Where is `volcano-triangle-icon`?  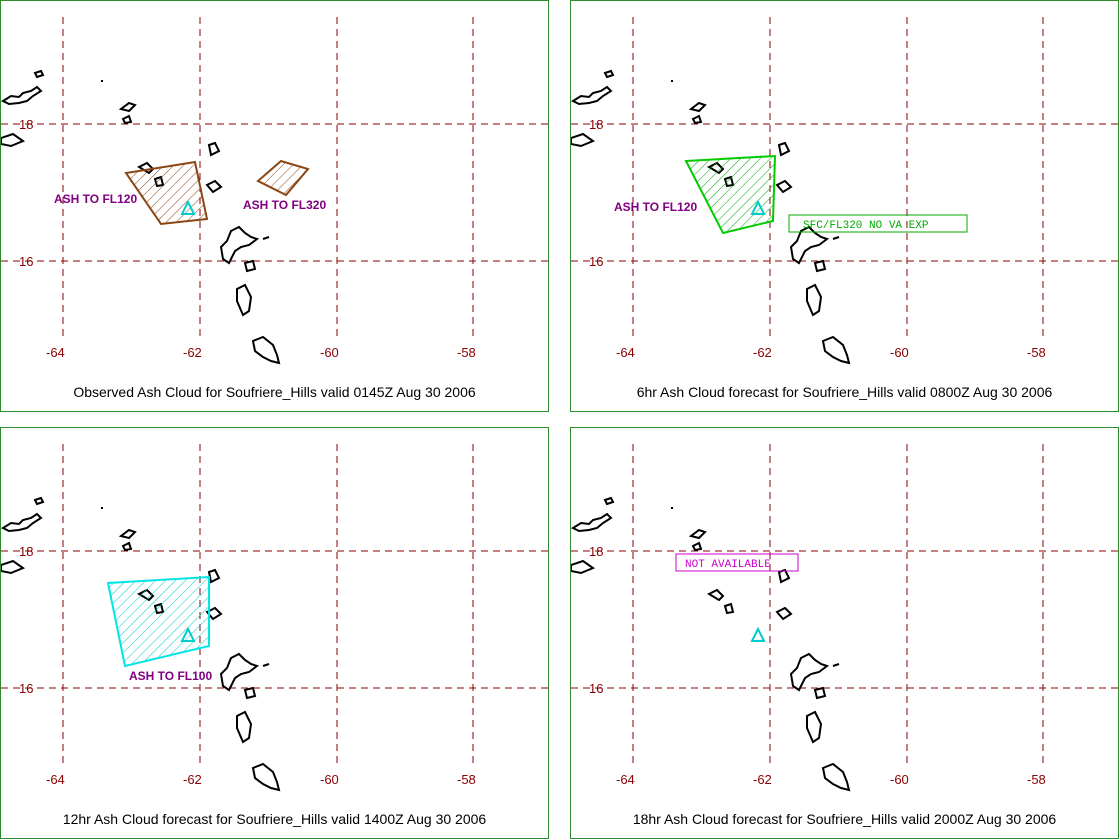 volcano-triangle-icon is located at coordinates (758, 635).